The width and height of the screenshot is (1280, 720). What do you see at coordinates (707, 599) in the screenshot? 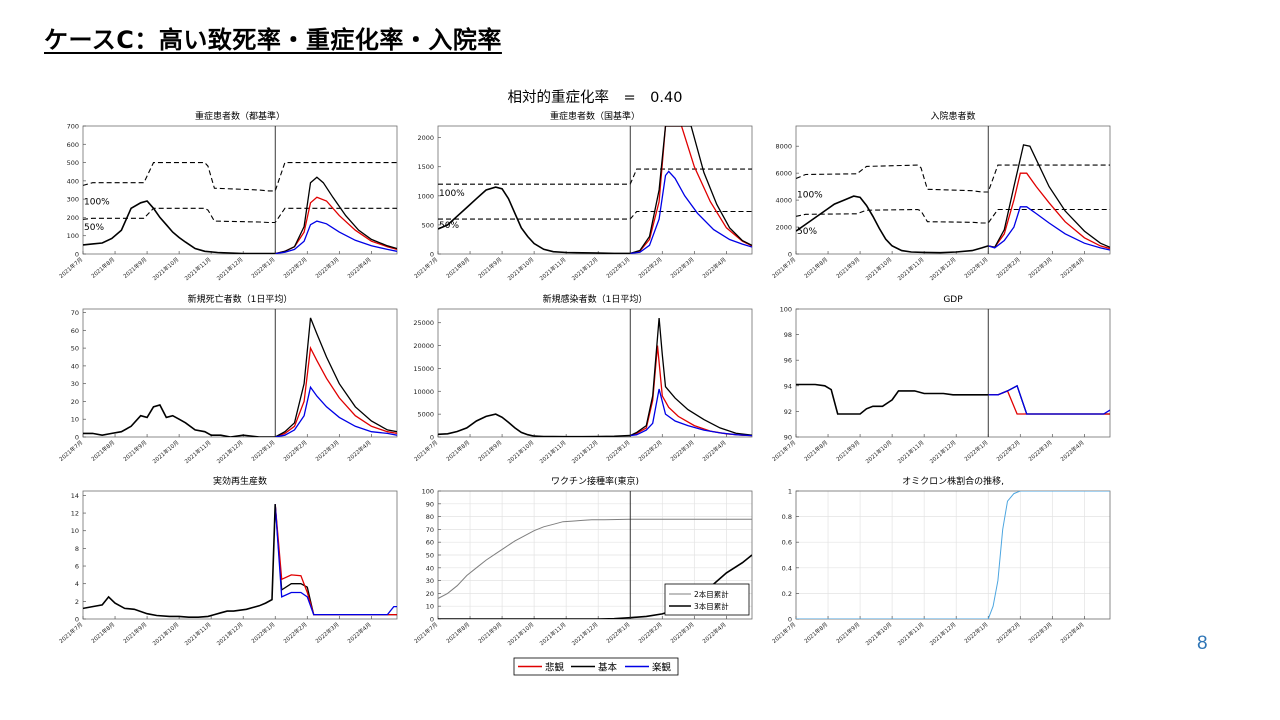
I see `legend-box` at bounding box center [707, 599].